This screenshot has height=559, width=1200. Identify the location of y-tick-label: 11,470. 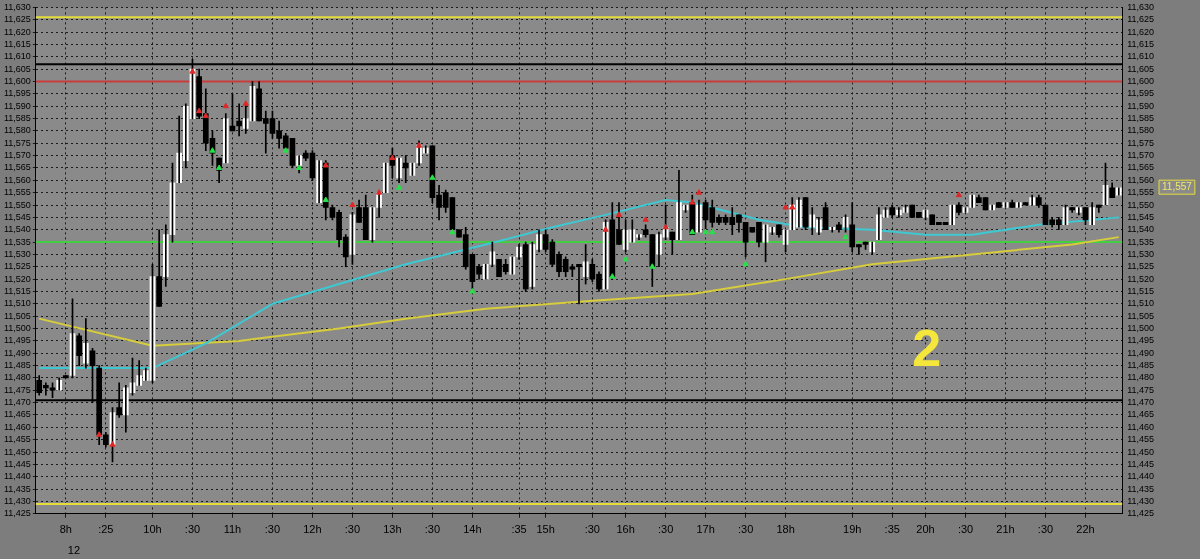
(17, 402).